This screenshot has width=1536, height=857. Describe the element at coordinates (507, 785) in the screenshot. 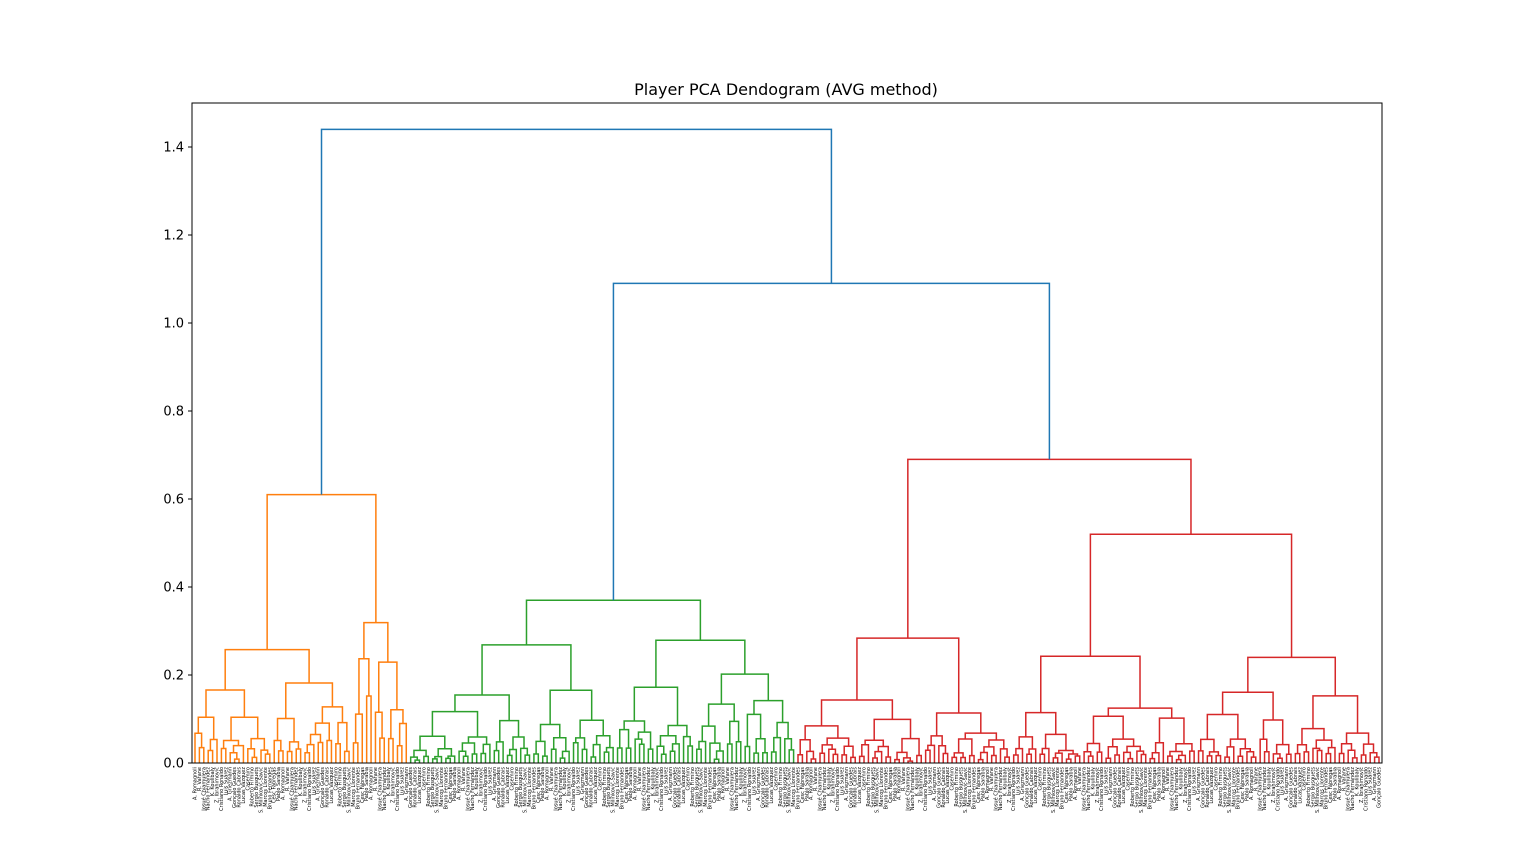

I see `leaf-label: Lucas Vázquez` at that location.